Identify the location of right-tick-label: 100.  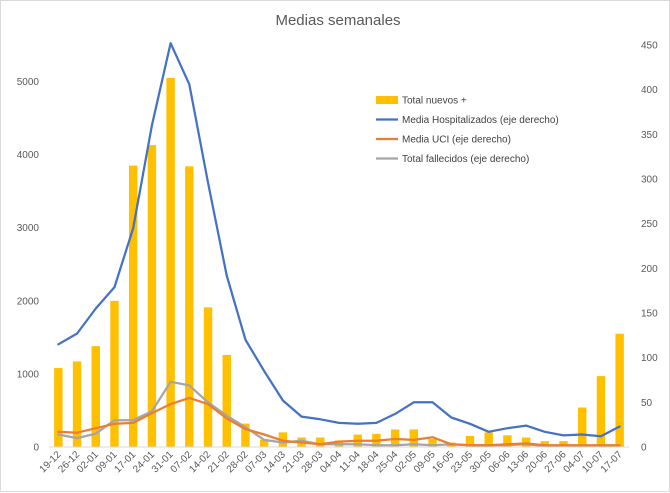
(649, 358).